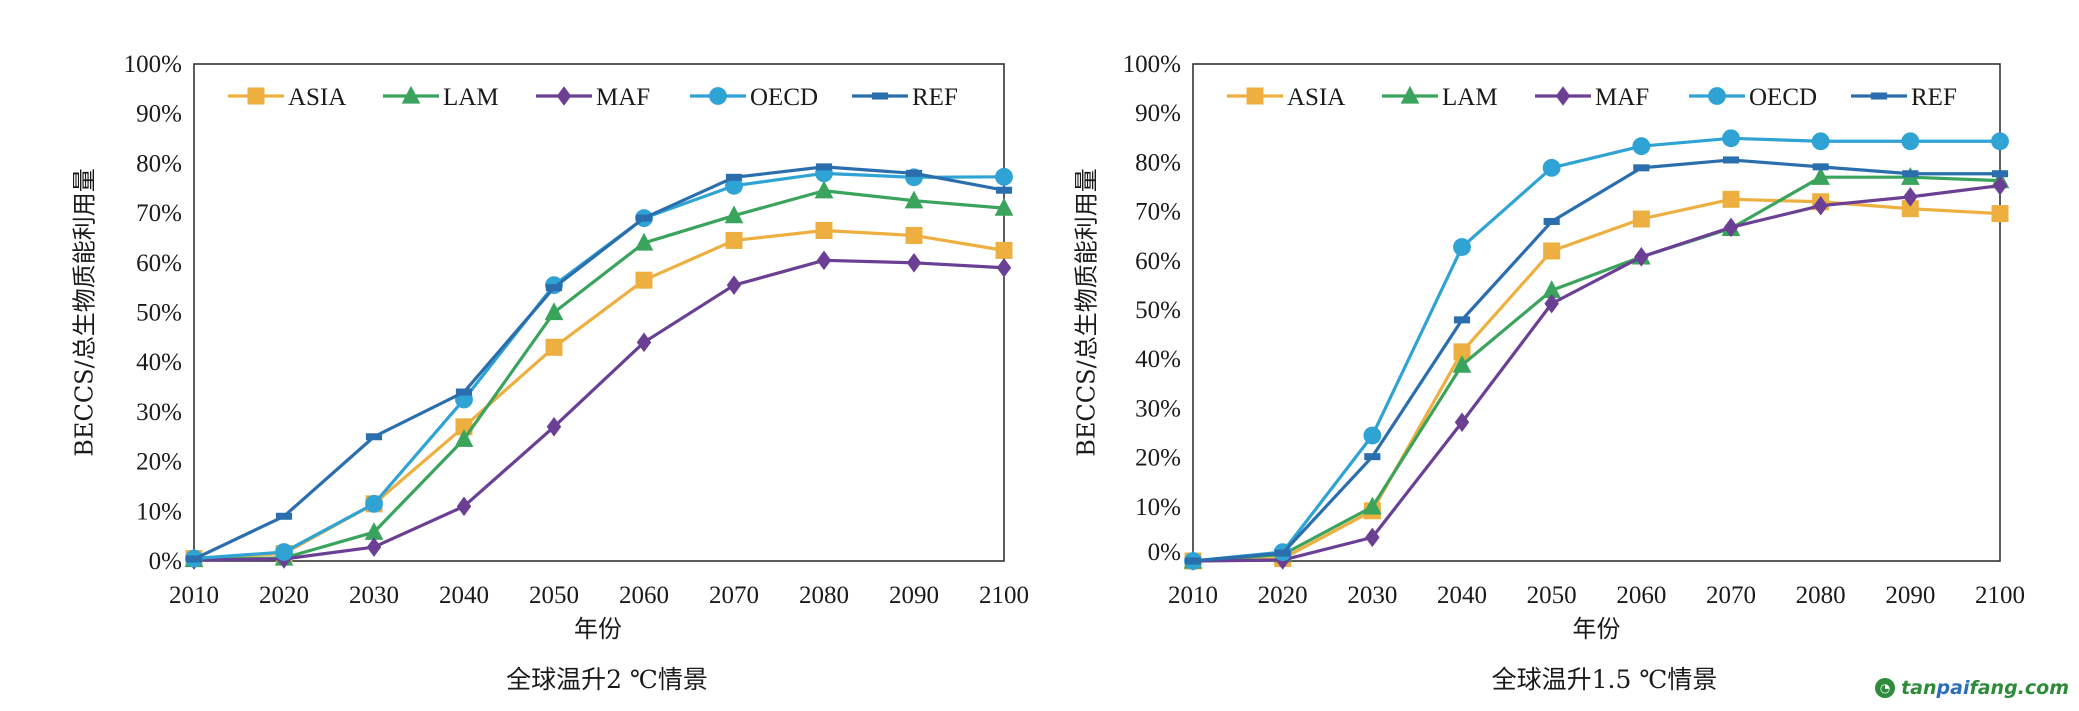 The width and height of the screenshot is (2079, 711). Describe the element at coordinates (441, 97) in the screenshot. I see `legend-item-lam: LAM` at that location.